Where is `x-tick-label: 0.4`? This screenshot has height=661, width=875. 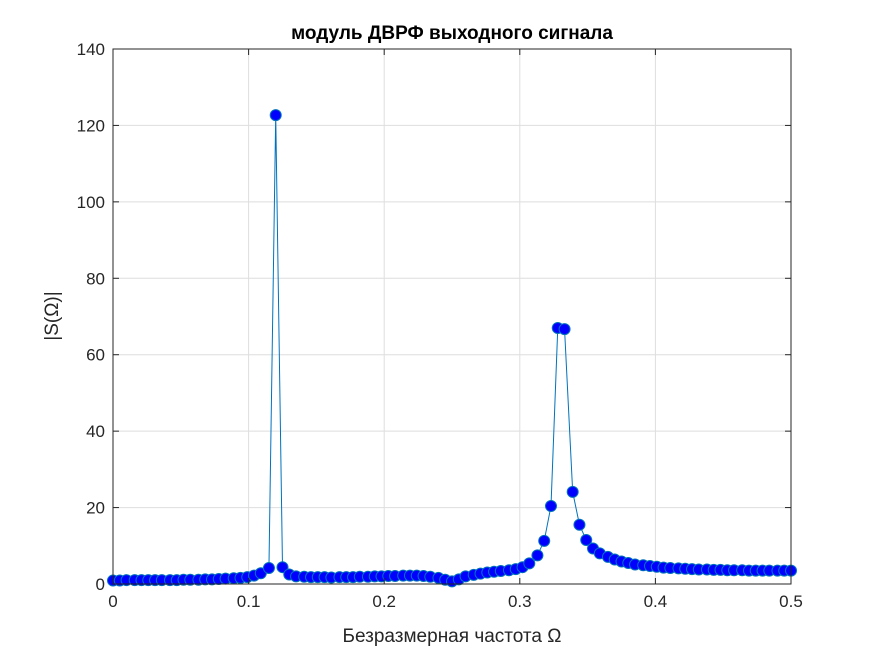 x-tick-label: 0.4 is located at coordinates (656, 601).